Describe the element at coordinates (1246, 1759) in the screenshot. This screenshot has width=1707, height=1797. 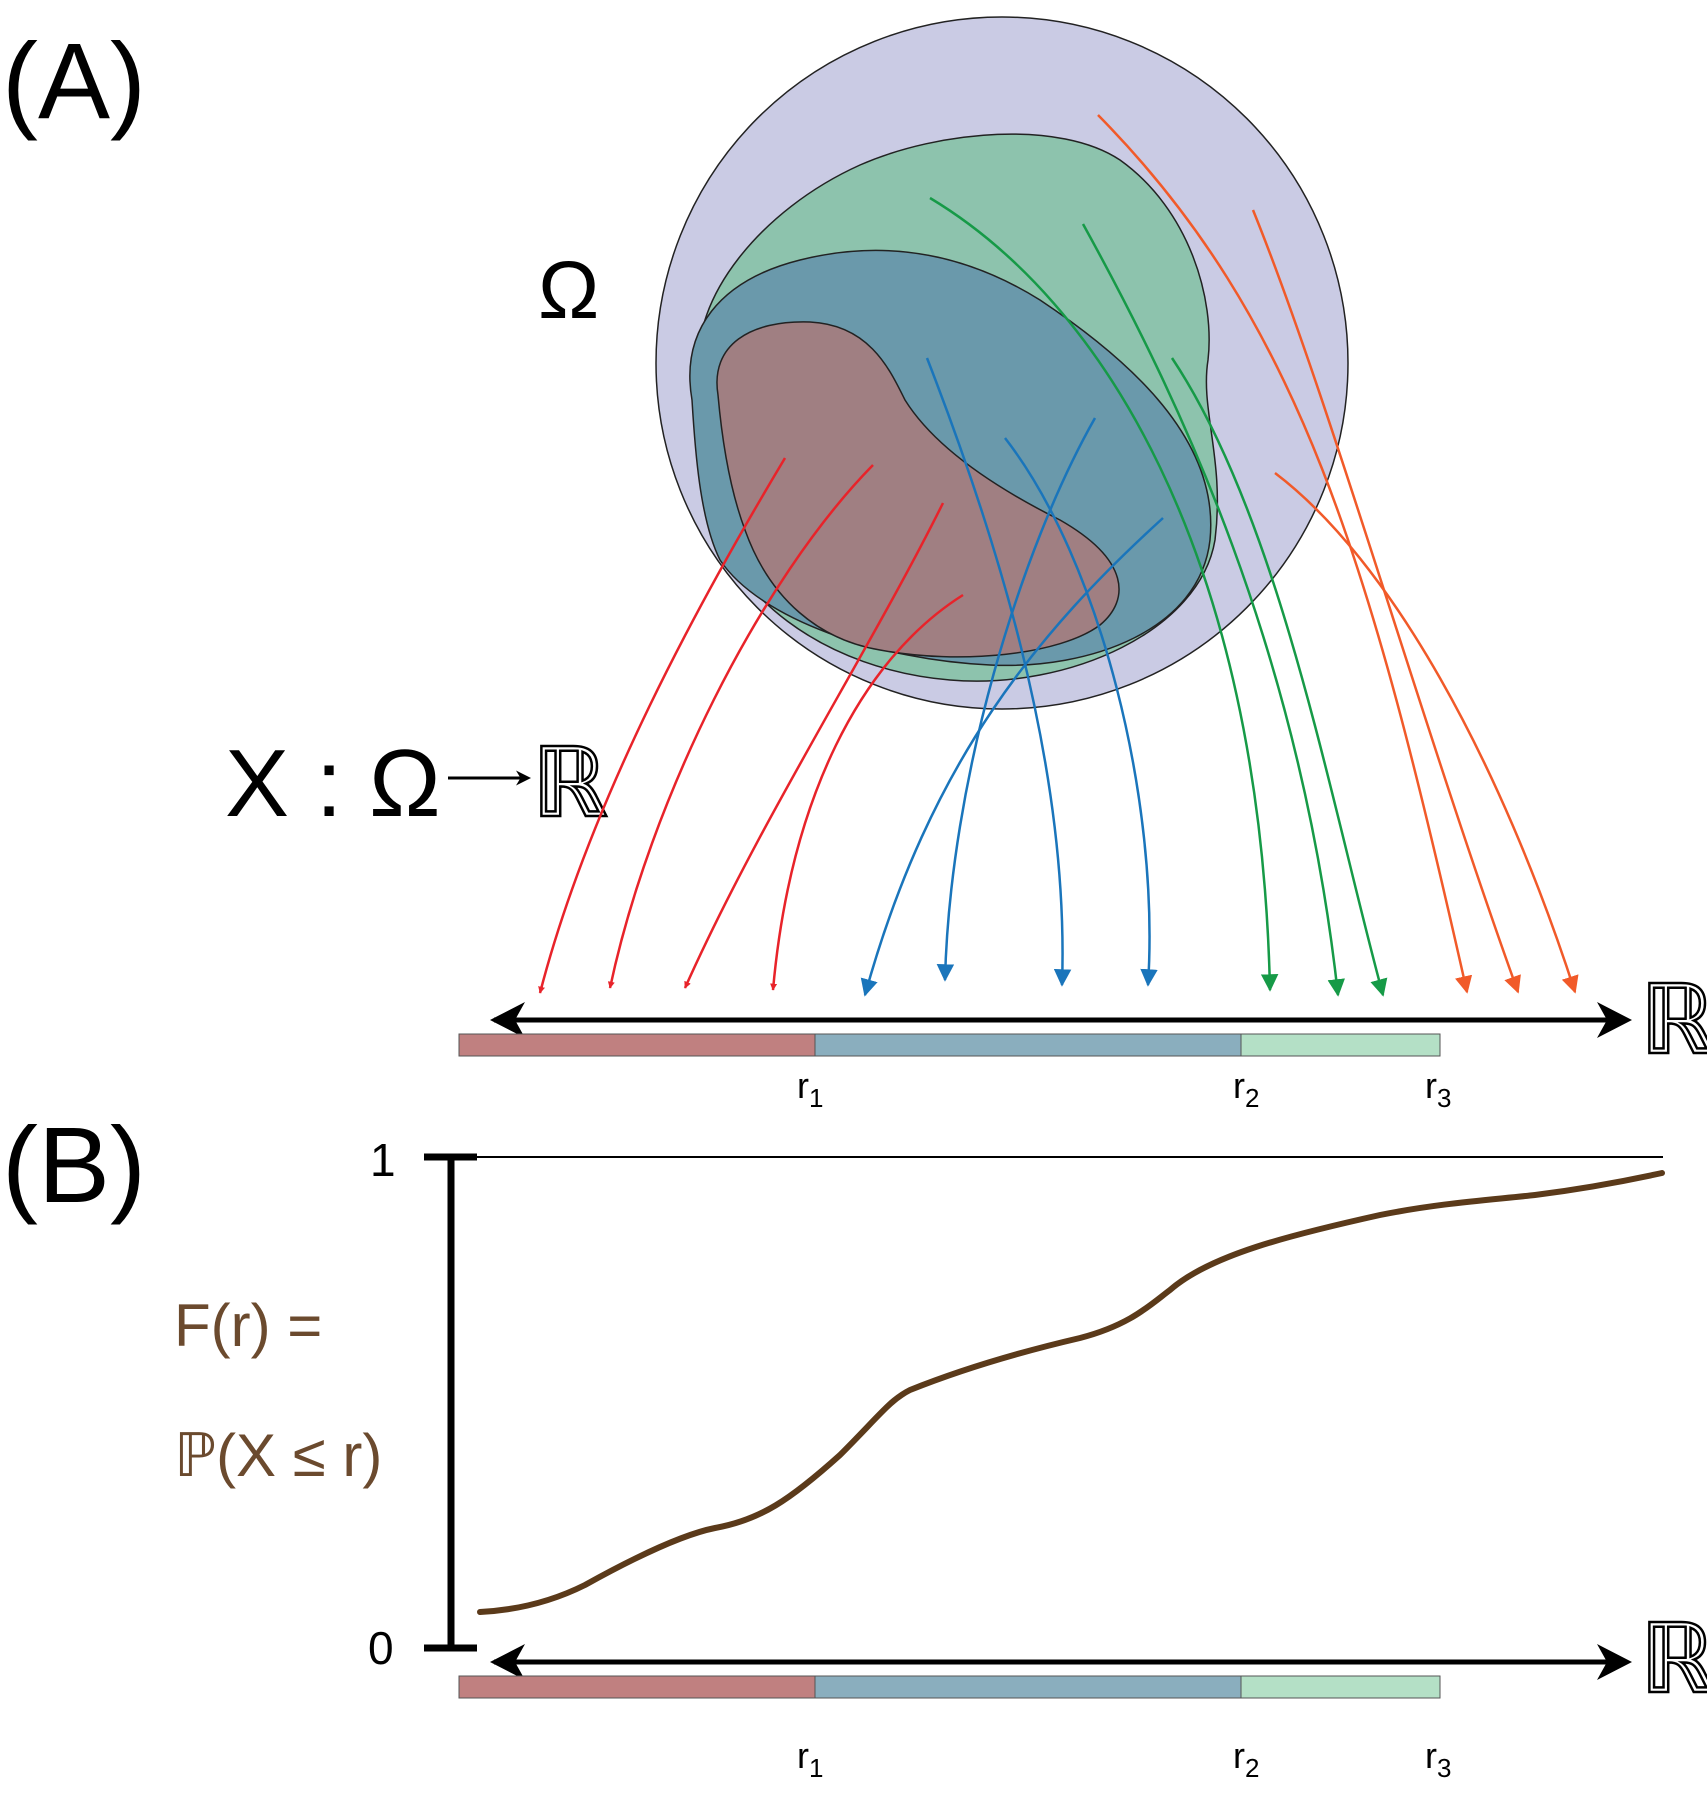
I see `tick-b-r2: r2` at that location.